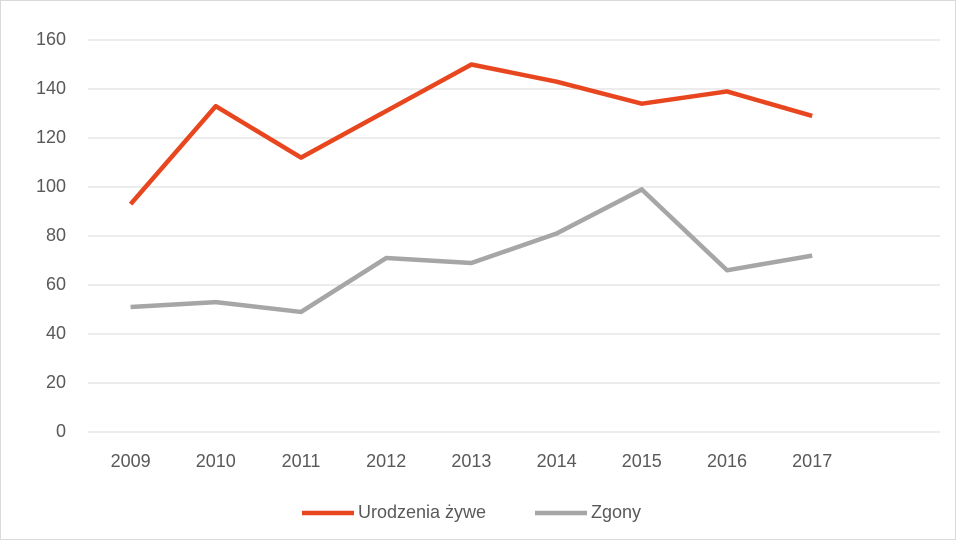 The image size is (957, 541). Describe the element at coordinates (422, 512) in the screenshot. I see `legend-label: Urodzenia żywe` at that location.